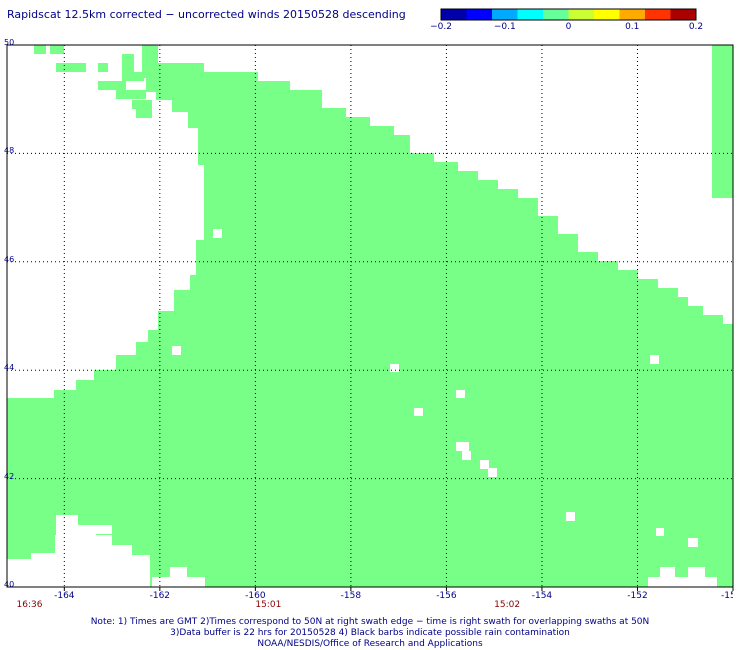 This screenshot has width=740, height=650. Describe the element at coordinates (727, 596) in the screenshot. I see `x-tick-label: -150` at that location.